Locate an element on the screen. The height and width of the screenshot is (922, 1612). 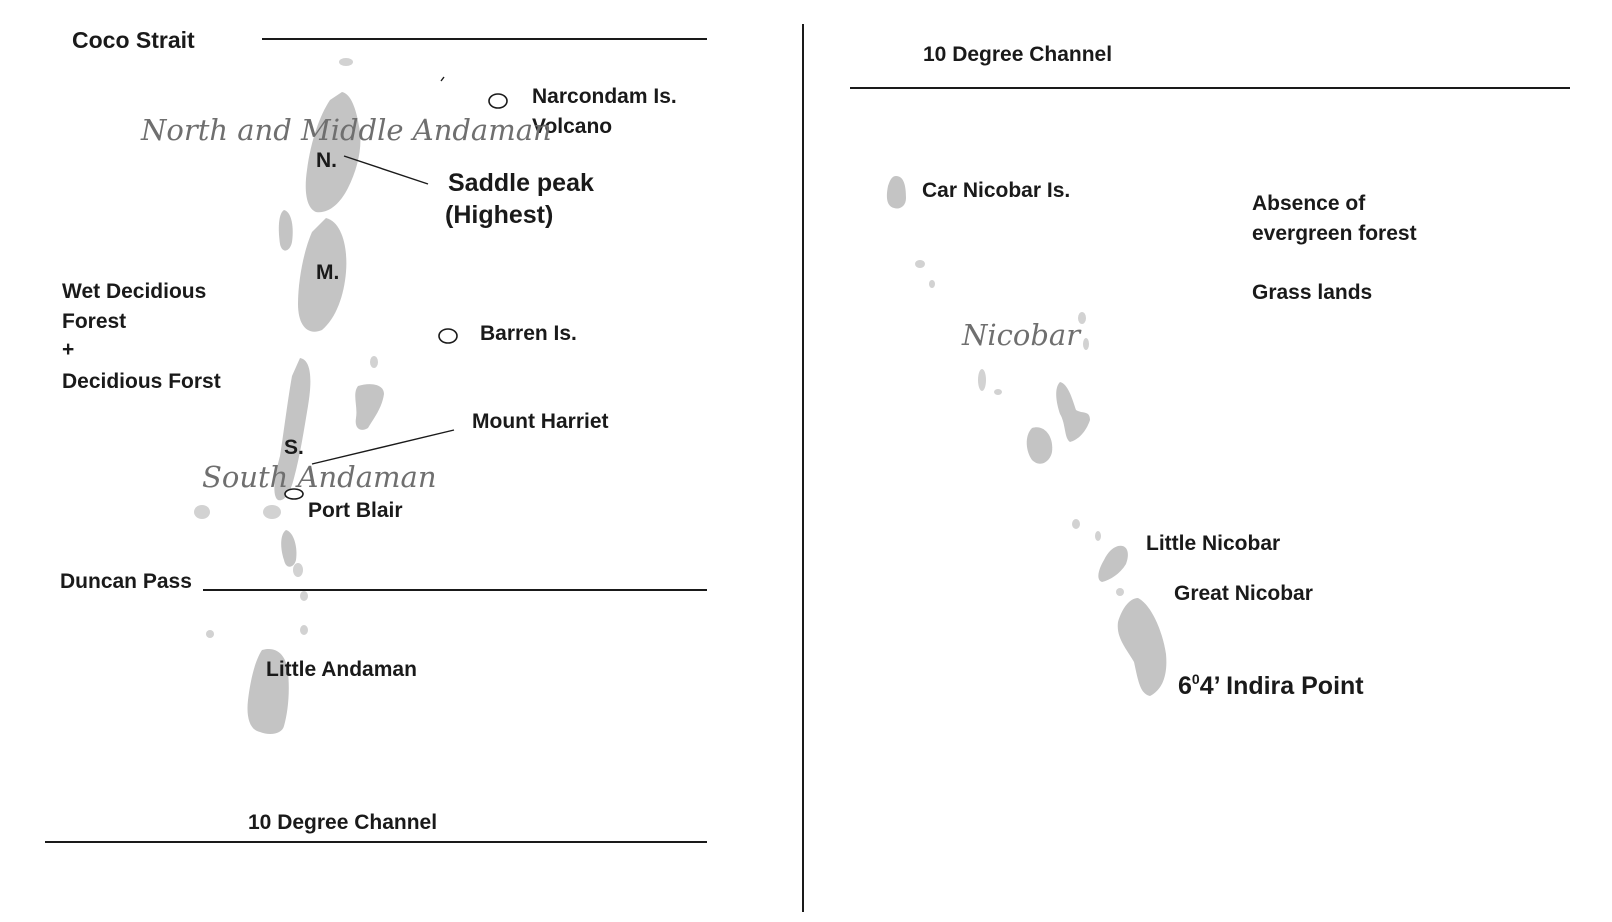
tick-mark is located at coordinates (442, 79).